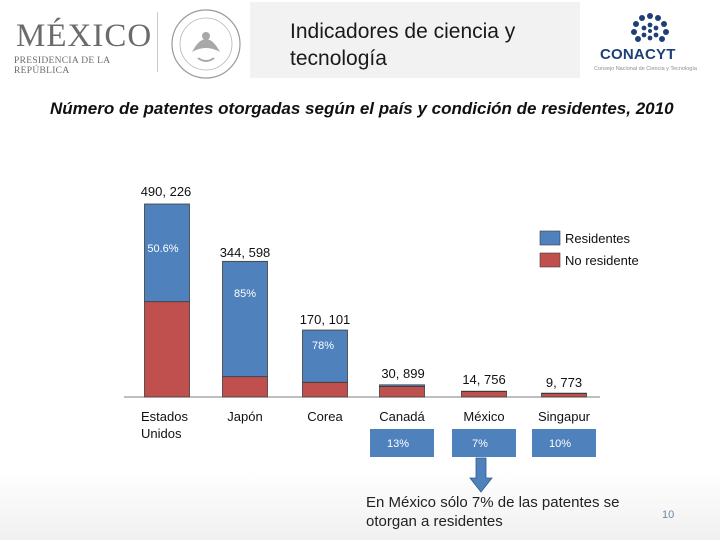 The height and width of the screenshot is (540, 720). Describe the element at coordinates (560, 444) in the screenshot. I see `resident-share-label: 10%` at that location.